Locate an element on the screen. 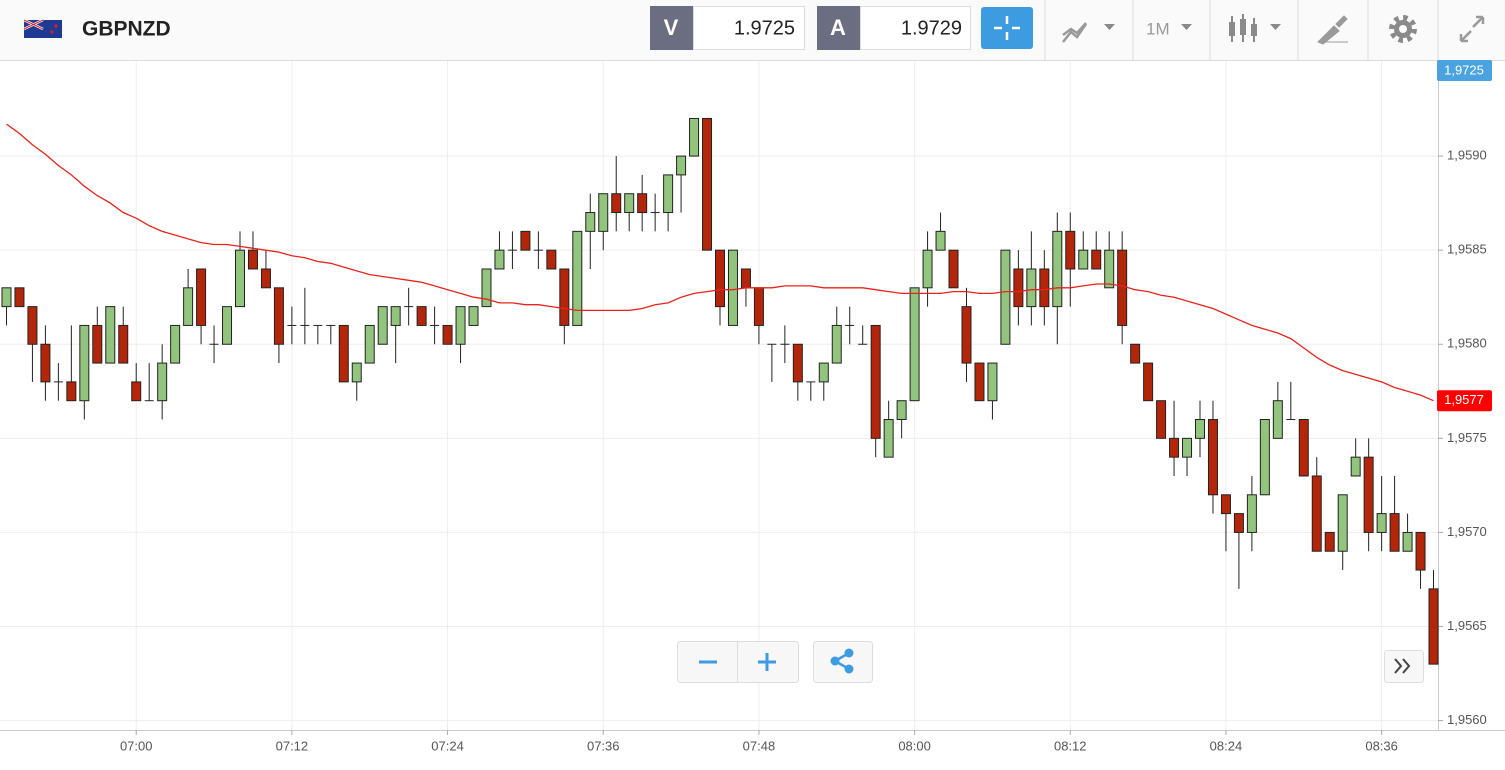  x-tick-label: 08:12 is located at coordinates (1070, 745).